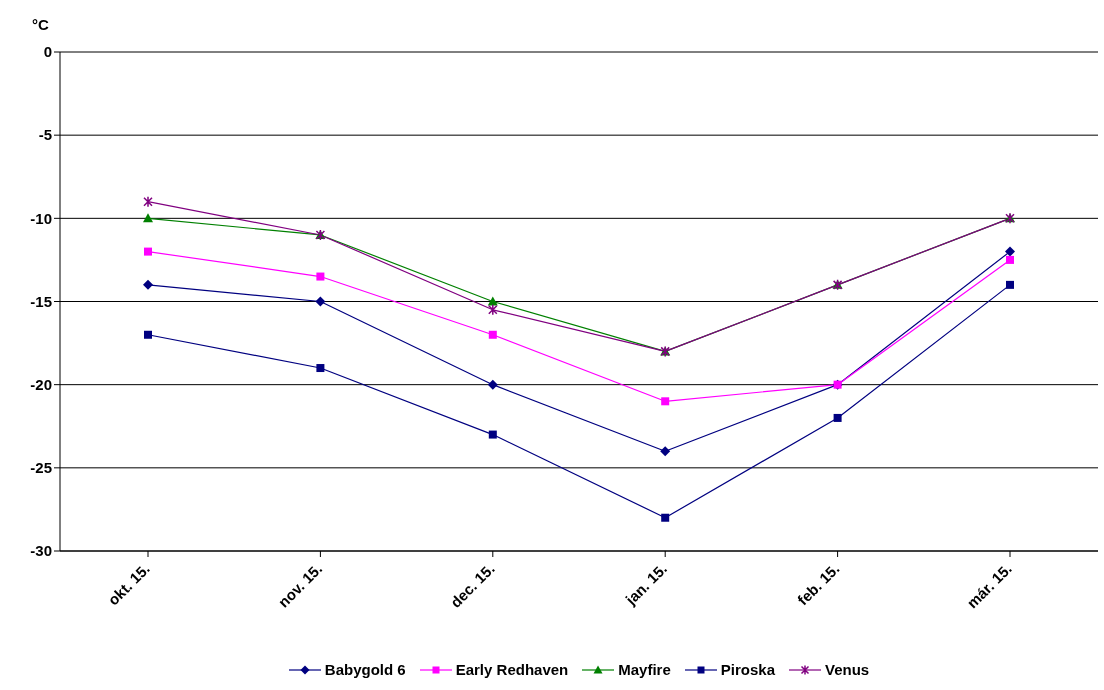 This screenshot has width=1104, height=690. Describe the element at coordinates (40, 24) in the screenshot. I see `y-axis-title: °C` at that location.